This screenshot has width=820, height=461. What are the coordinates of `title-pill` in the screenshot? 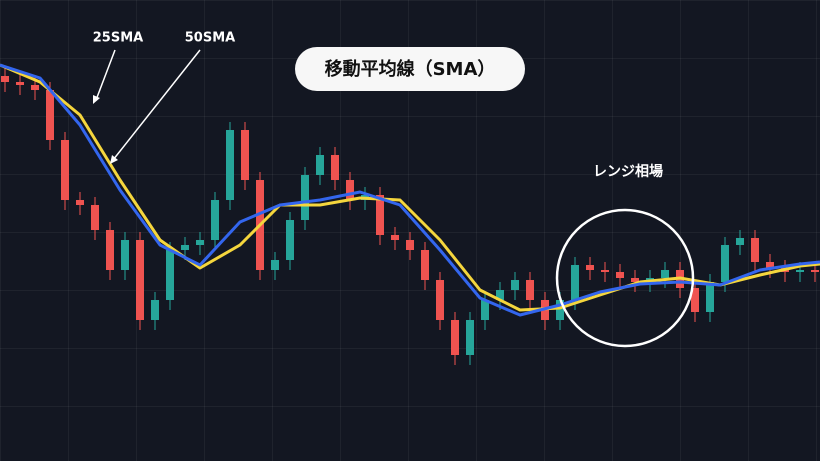 It's located at (410, 69).